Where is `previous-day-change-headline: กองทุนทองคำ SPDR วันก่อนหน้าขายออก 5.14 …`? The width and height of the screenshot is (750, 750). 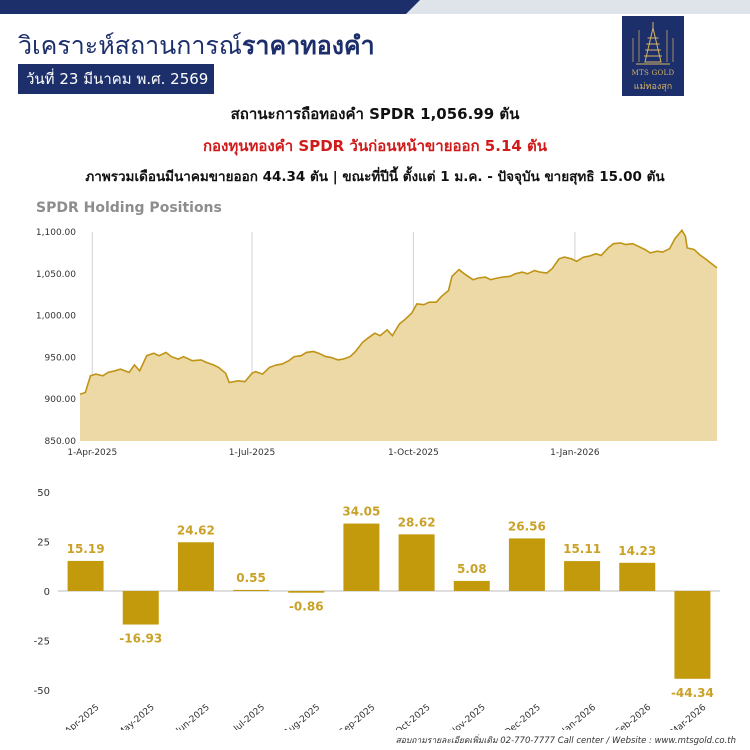 previous-day-change-headline: กองทุนทองคำ SPDR วันก่อนหน้าขายออก 5.14 … is located at coordinates (375, 146).